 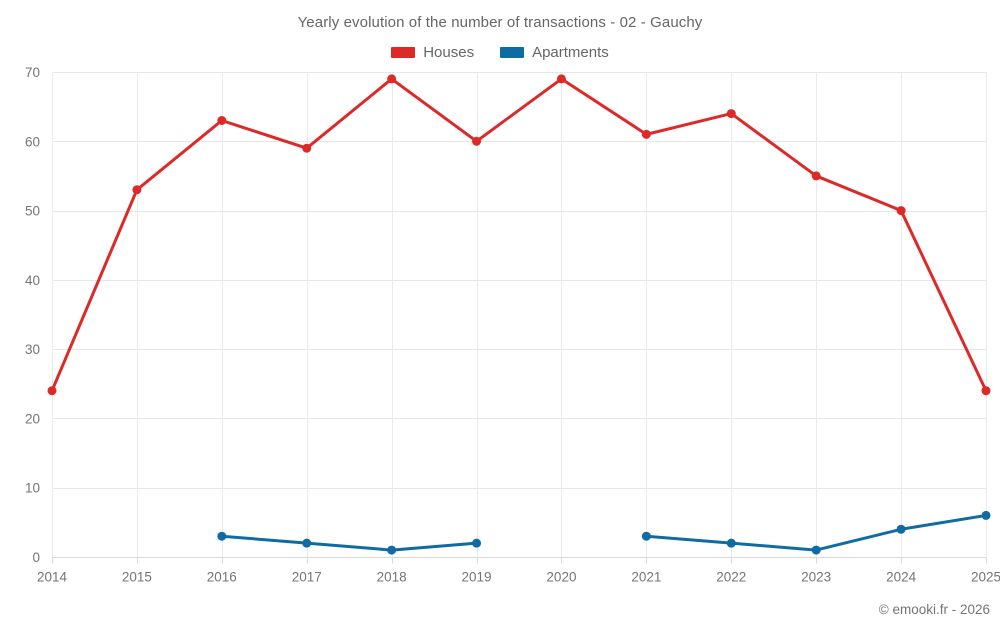 What do you see at coordinates (731, 577) in the screenshot?
I see `x-axis-tick-label: 2022` at bounding box center [731, 577].